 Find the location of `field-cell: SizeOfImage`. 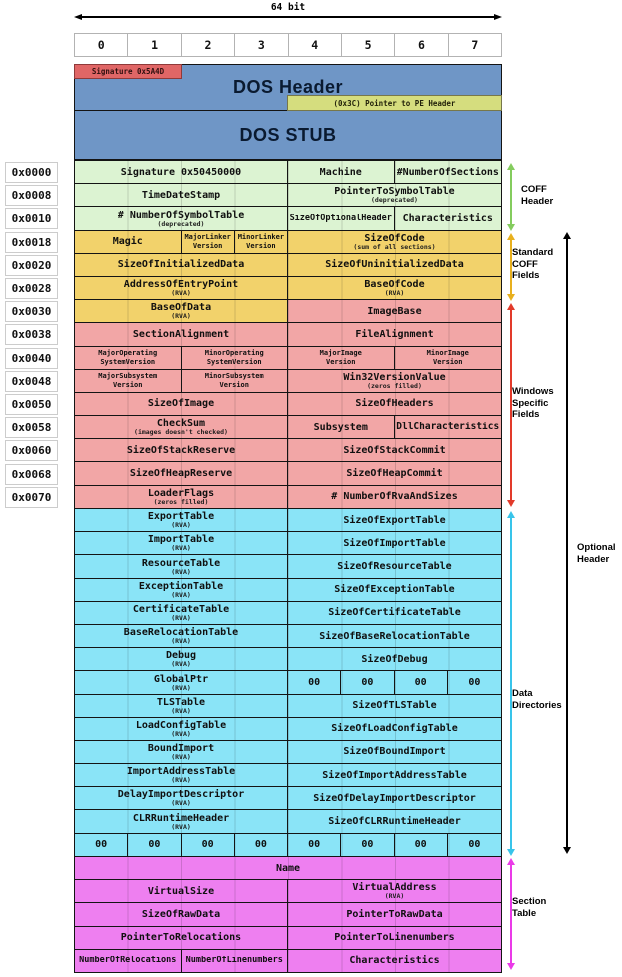

field-cell: SizeOfImage is located at coordinates (181, 404).